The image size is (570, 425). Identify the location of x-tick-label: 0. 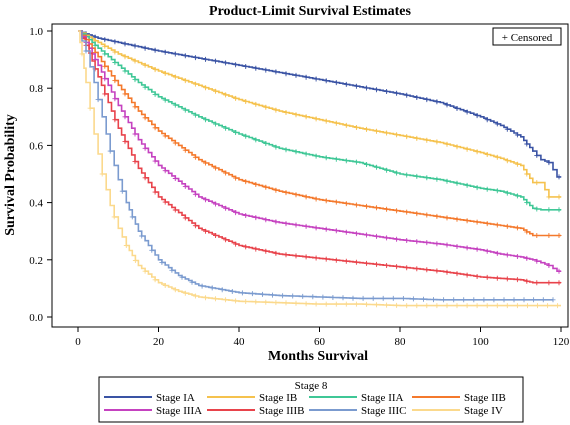
(78, 342).